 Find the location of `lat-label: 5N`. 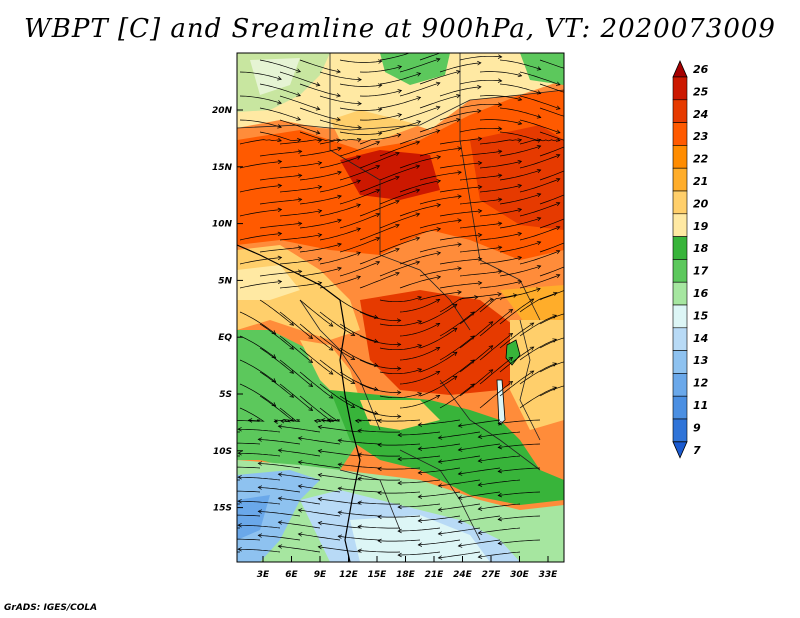

lat-label: 5N is located at coordinates (225, 281).